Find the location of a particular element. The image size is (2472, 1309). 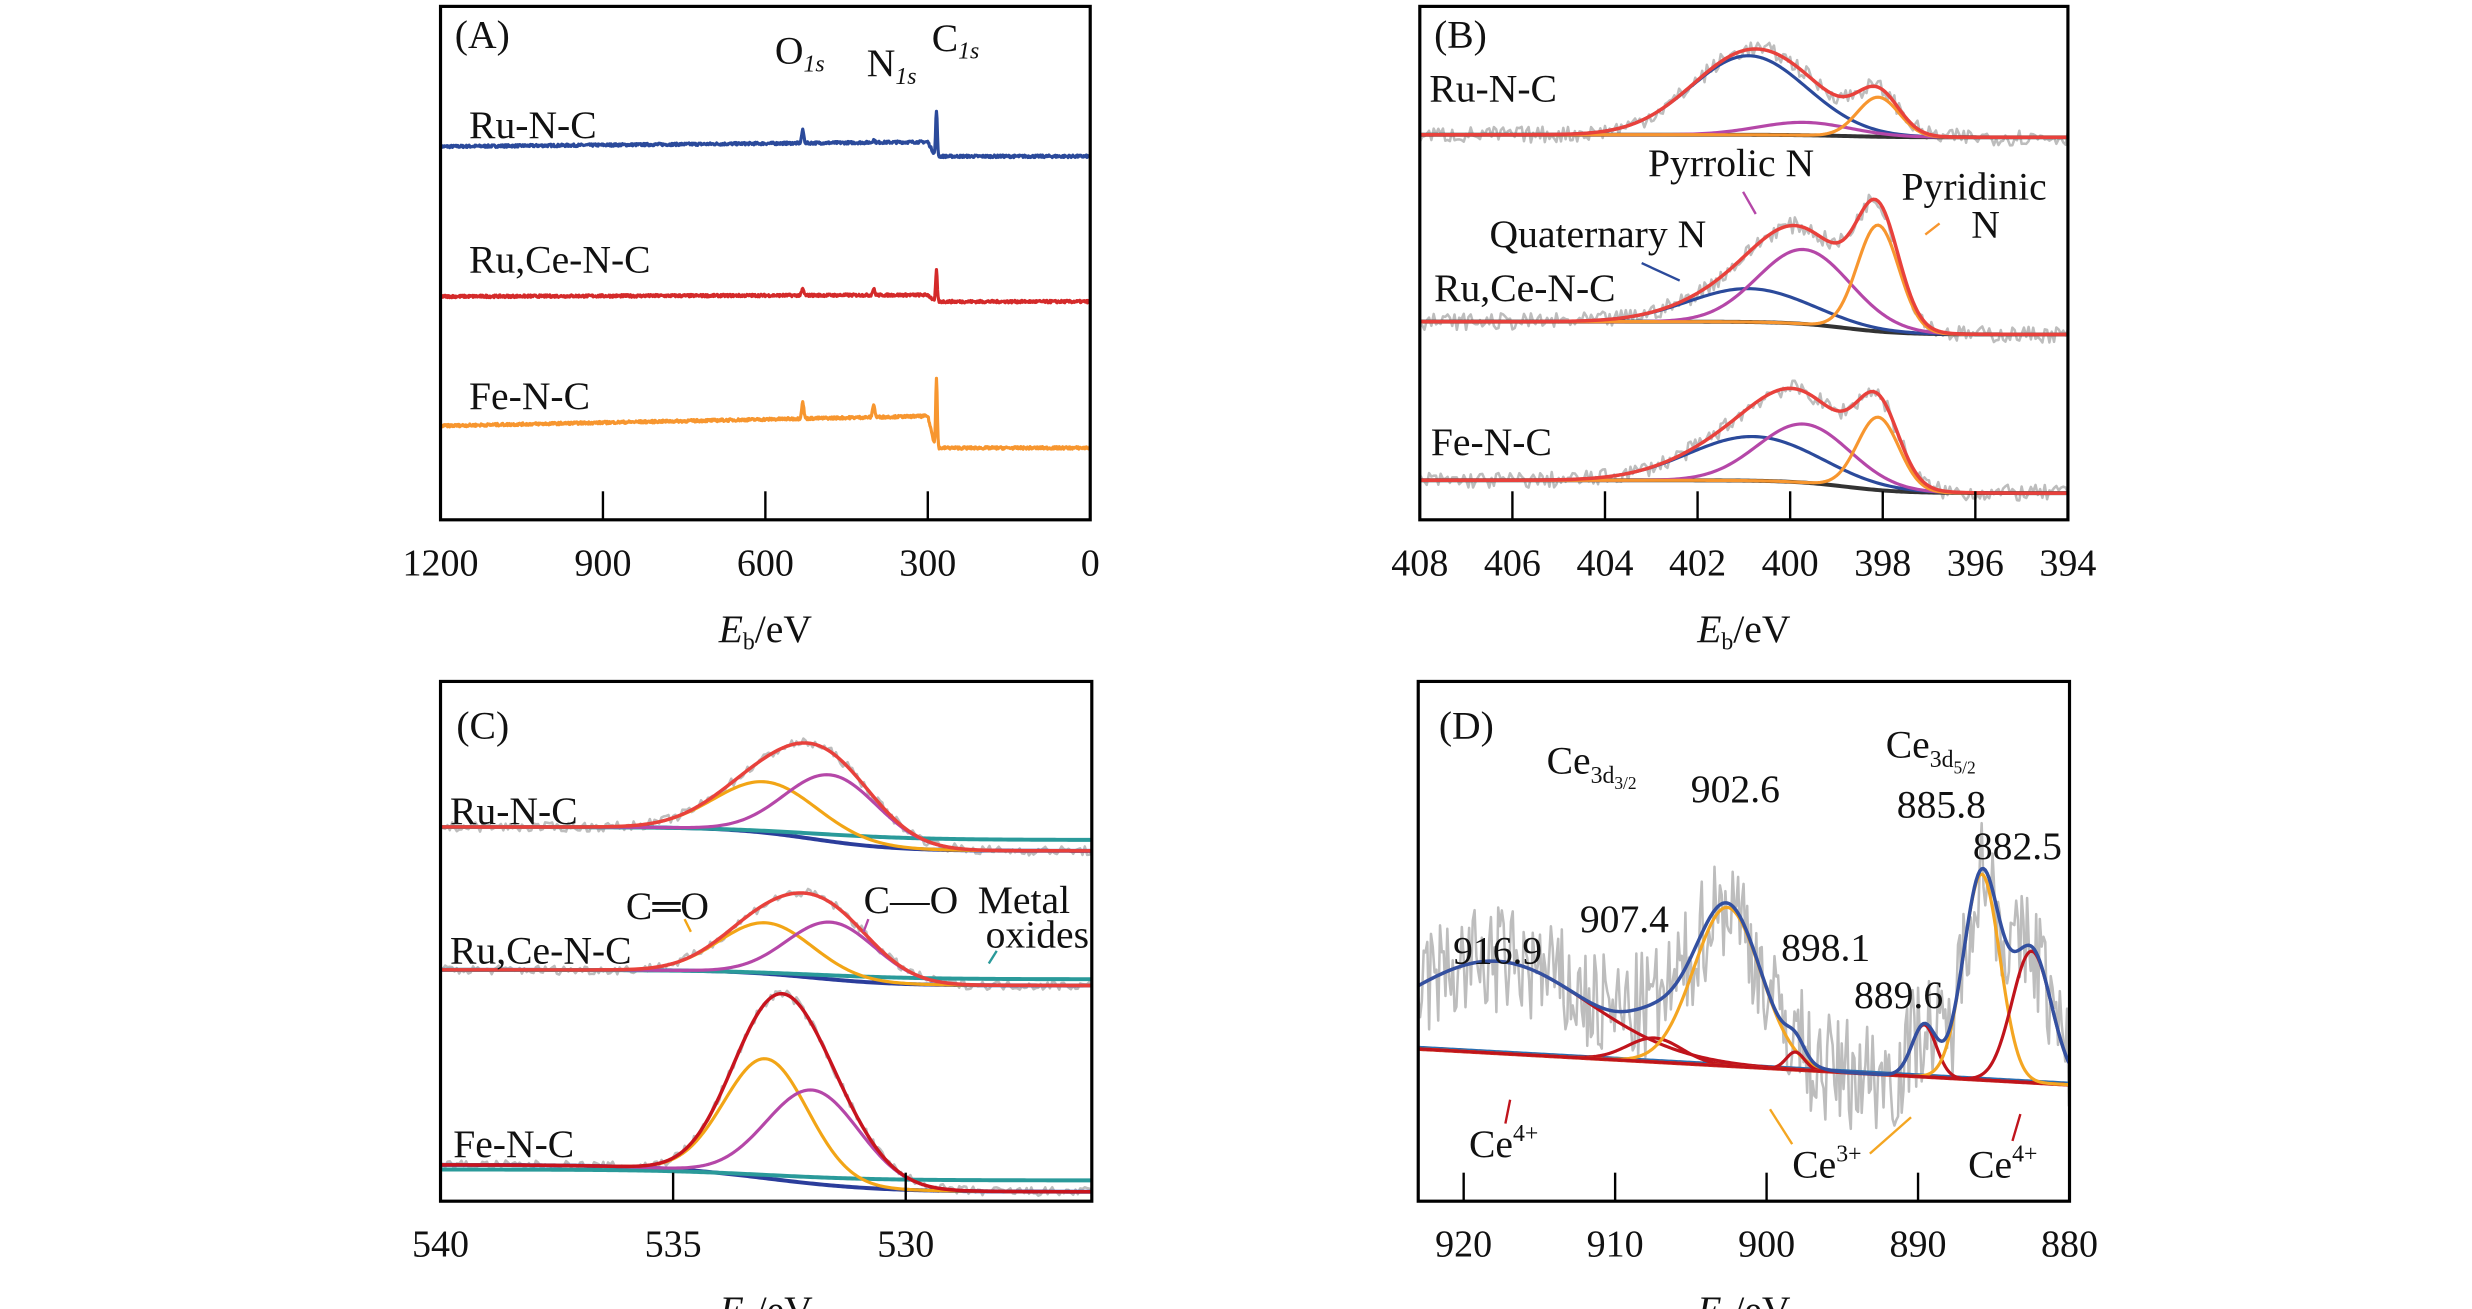

x-tick-label: 540 is located at coordinates (440, 1245).